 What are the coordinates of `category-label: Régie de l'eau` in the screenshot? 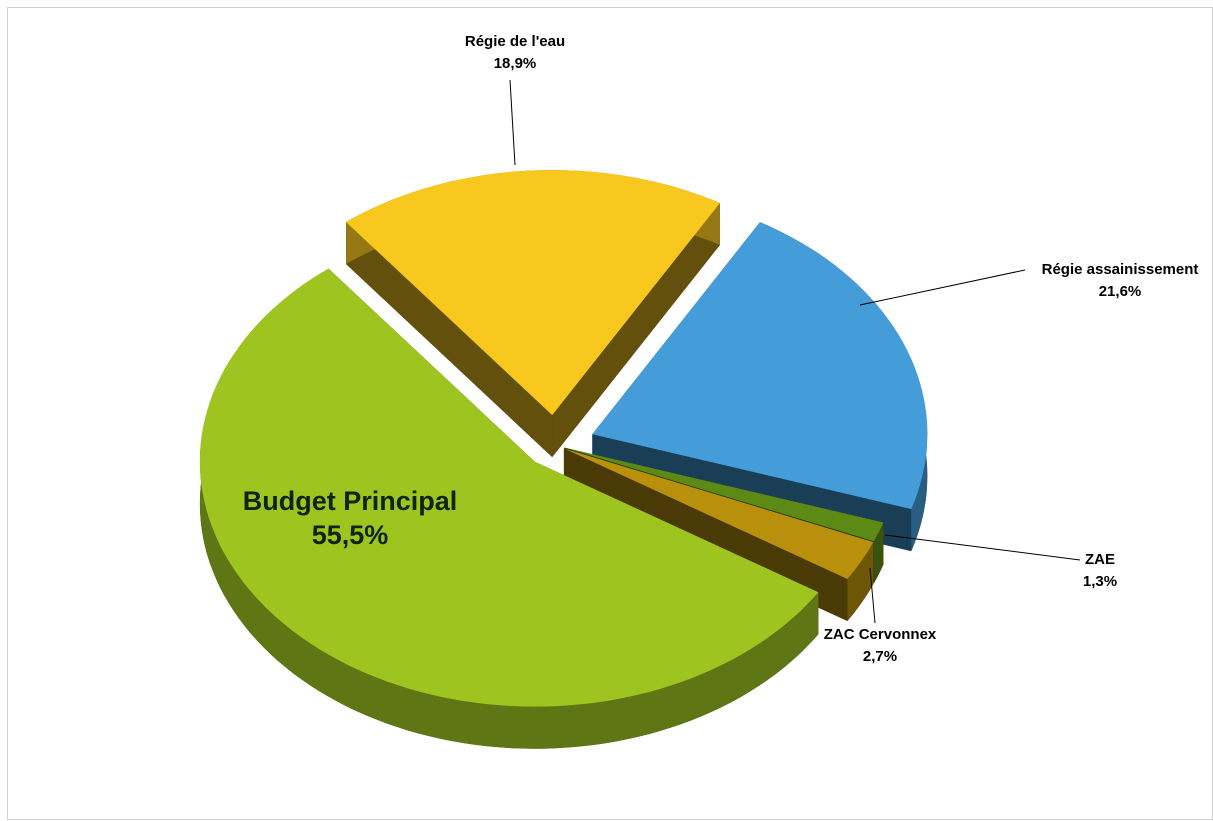 It's located at (515, 41).